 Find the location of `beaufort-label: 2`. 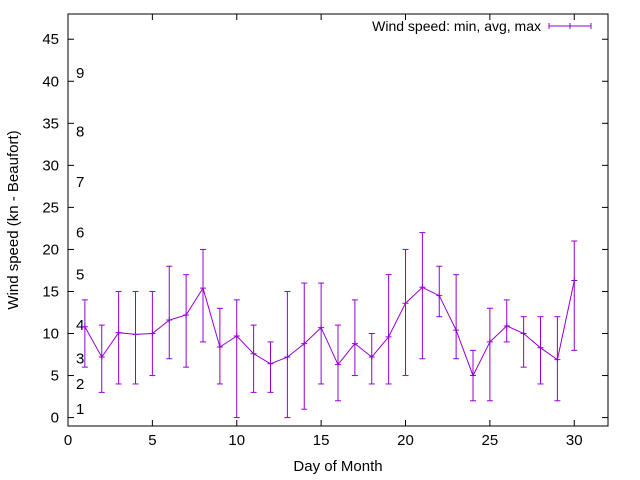

beaufort-label: 2 is located at coordinates (80, 384).